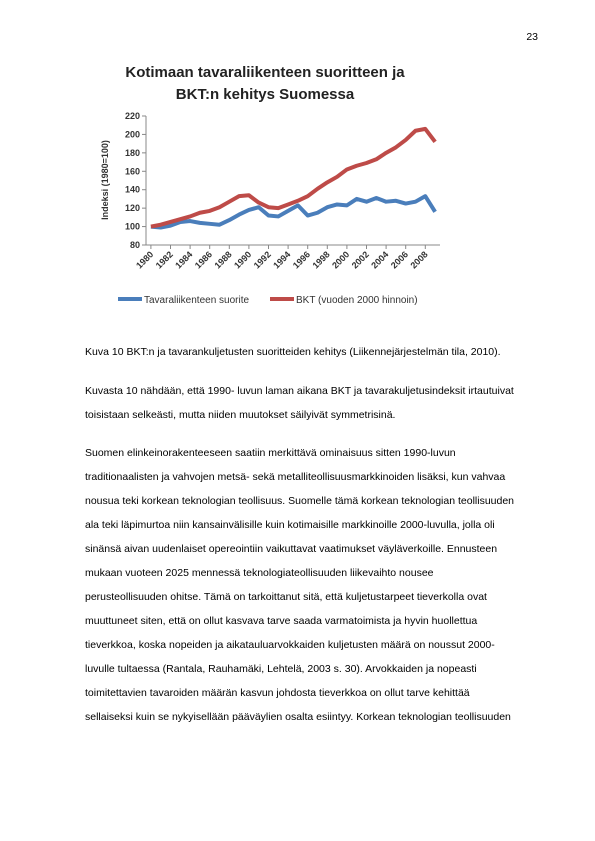  What do you see at coordinates (105, 180) in the screenshot?
I see `y-axis-label: Indeksi (1980=100)` at bounding box center [105, 180].